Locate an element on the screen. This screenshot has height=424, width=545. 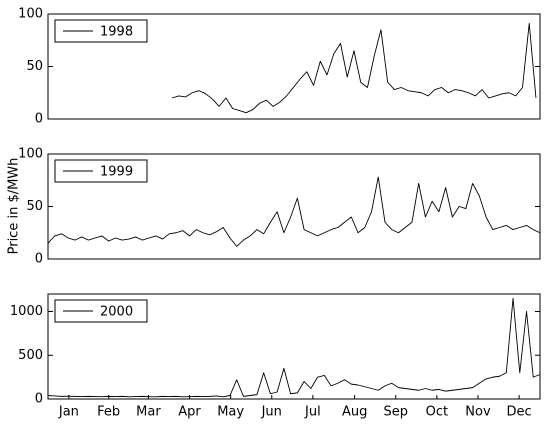
x-tick-label: Mar is located at coordinates (148, 412).